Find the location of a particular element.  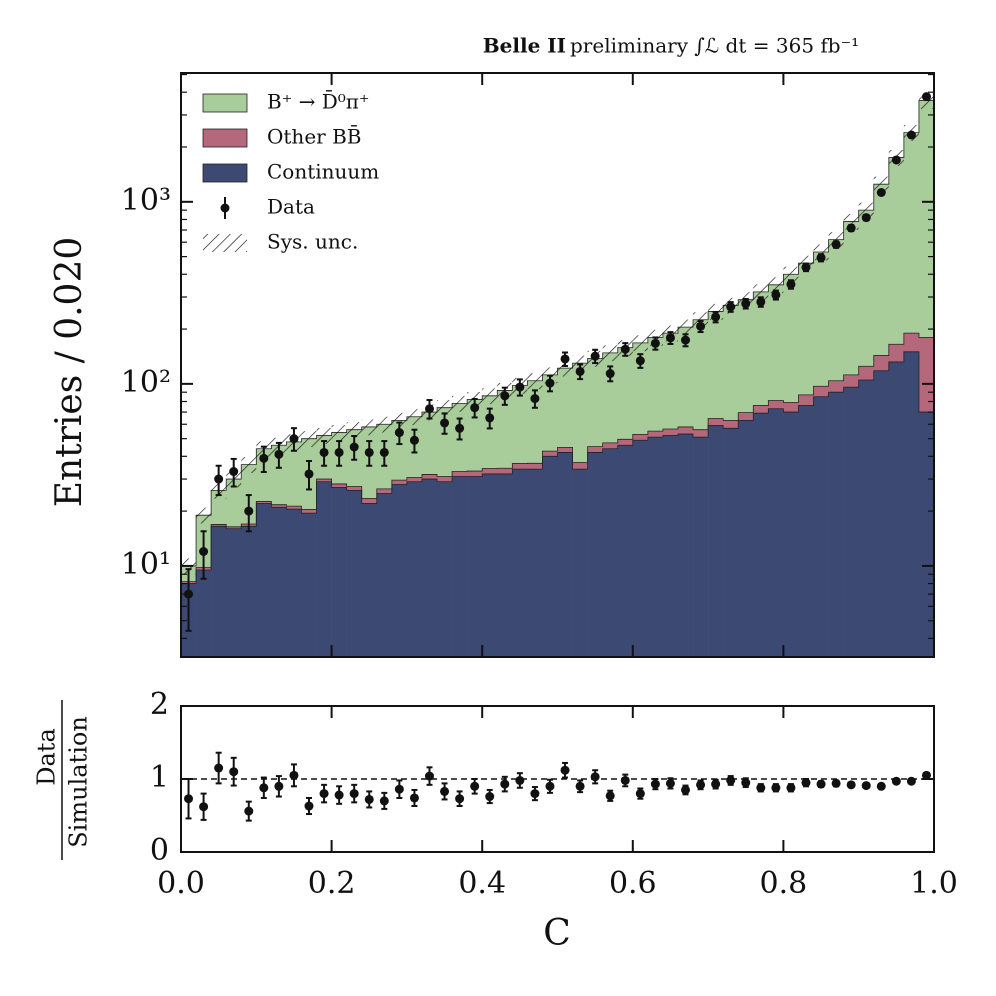

x-tick-label: 0.2 is located at coordinates (332, 883).